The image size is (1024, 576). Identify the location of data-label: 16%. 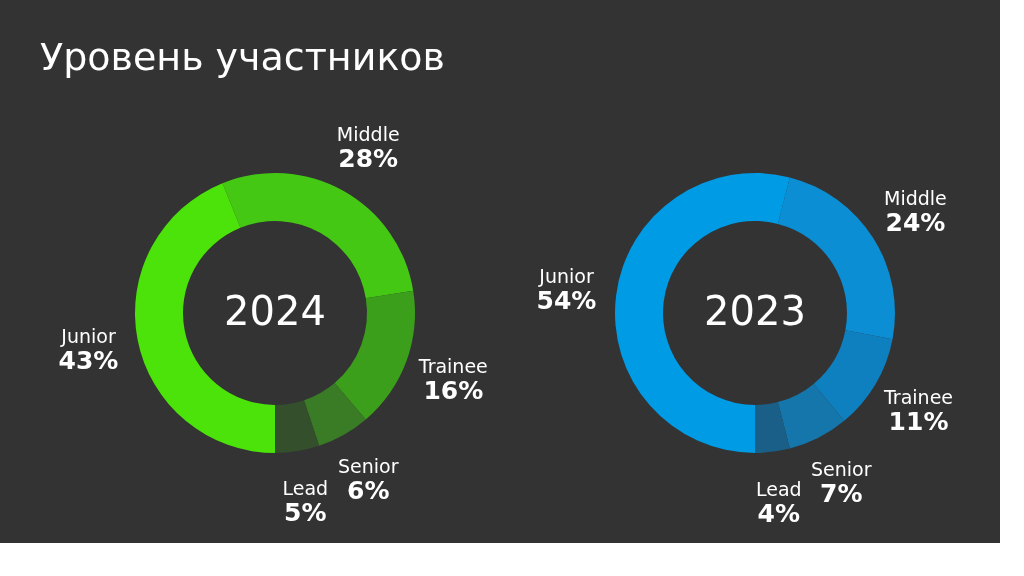
(453, 390).